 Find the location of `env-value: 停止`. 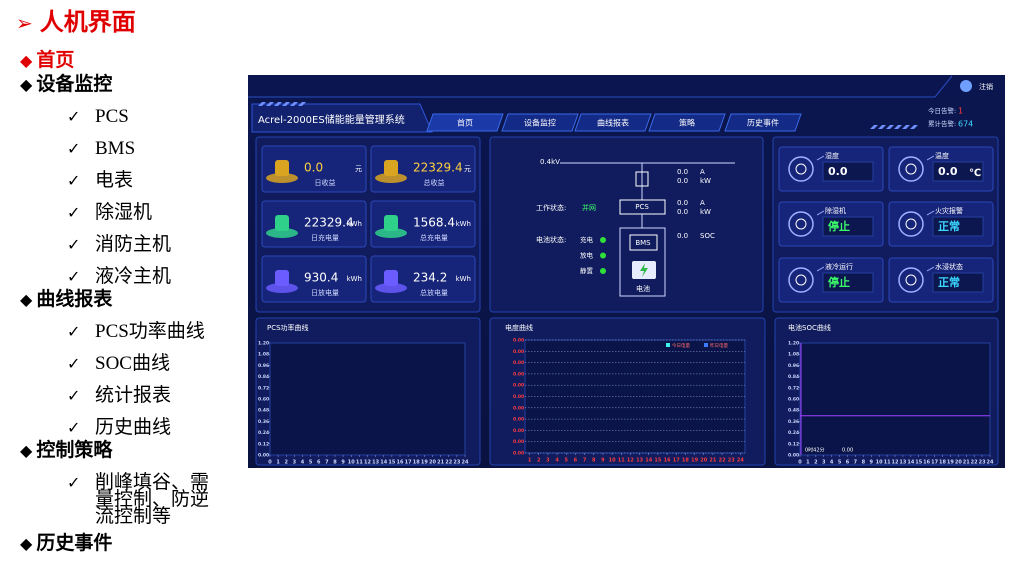

env-value: 停止 is located at coordinates (839, 226).